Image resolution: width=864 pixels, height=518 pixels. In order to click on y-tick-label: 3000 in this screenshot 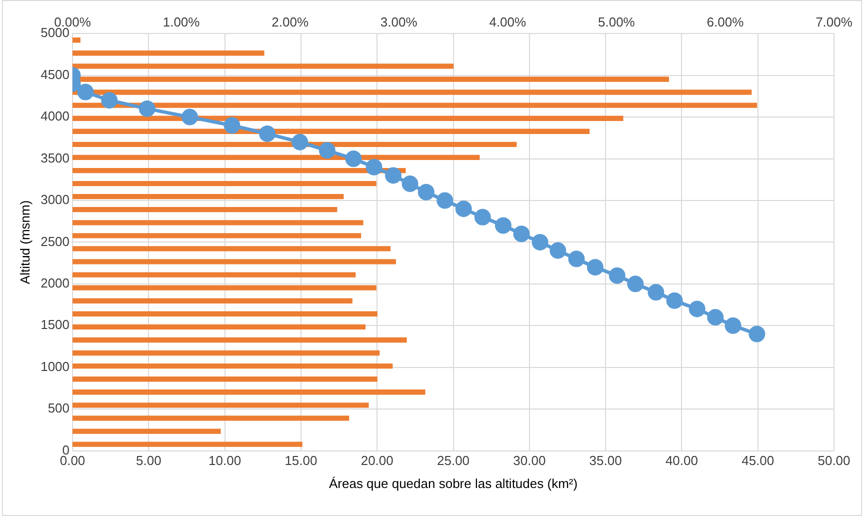, I will do `click(55, 200)`.